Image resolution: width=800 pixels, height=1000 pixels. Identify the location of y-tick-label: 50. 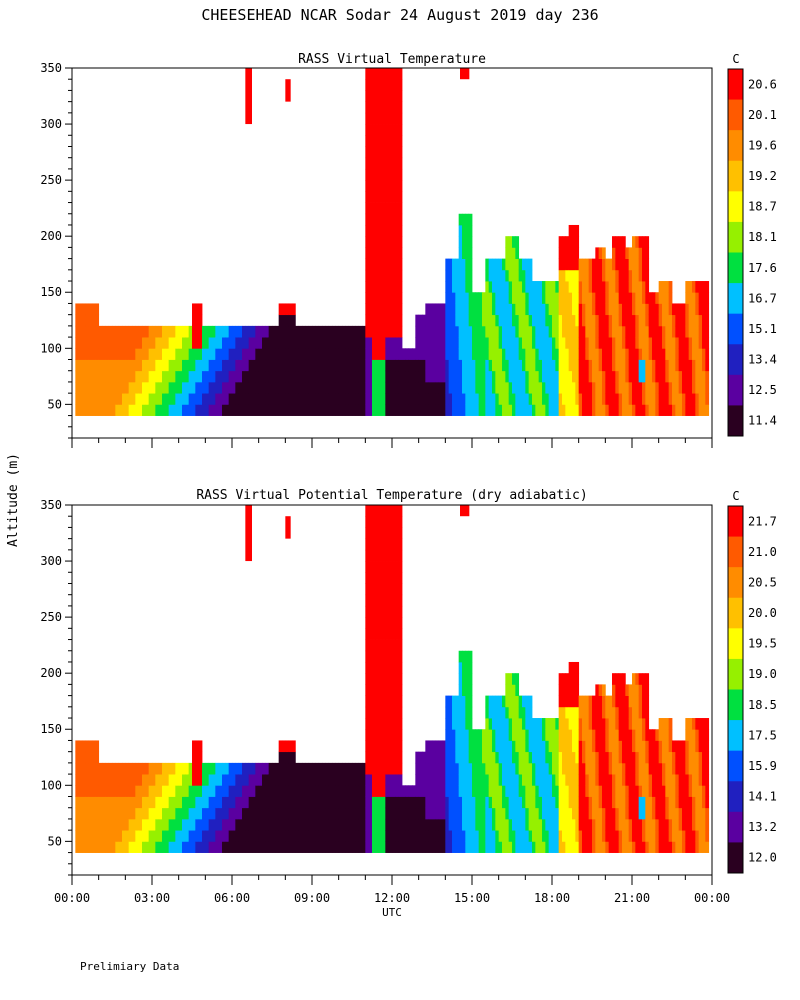
(55, 841).